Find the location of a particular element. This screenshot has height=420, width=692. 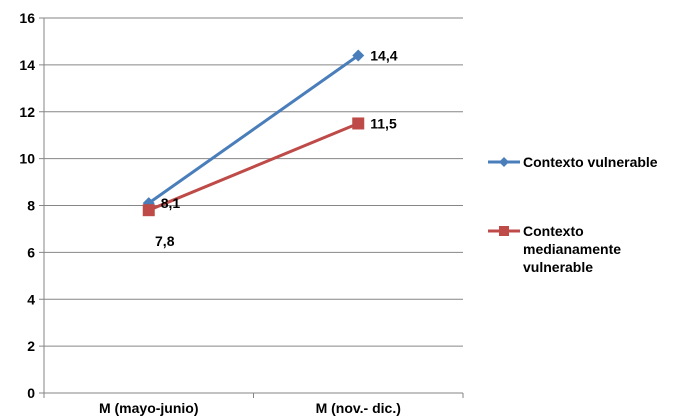

legend-item: Contexto medianamente vulnerable is located at coordinates (554, 249).